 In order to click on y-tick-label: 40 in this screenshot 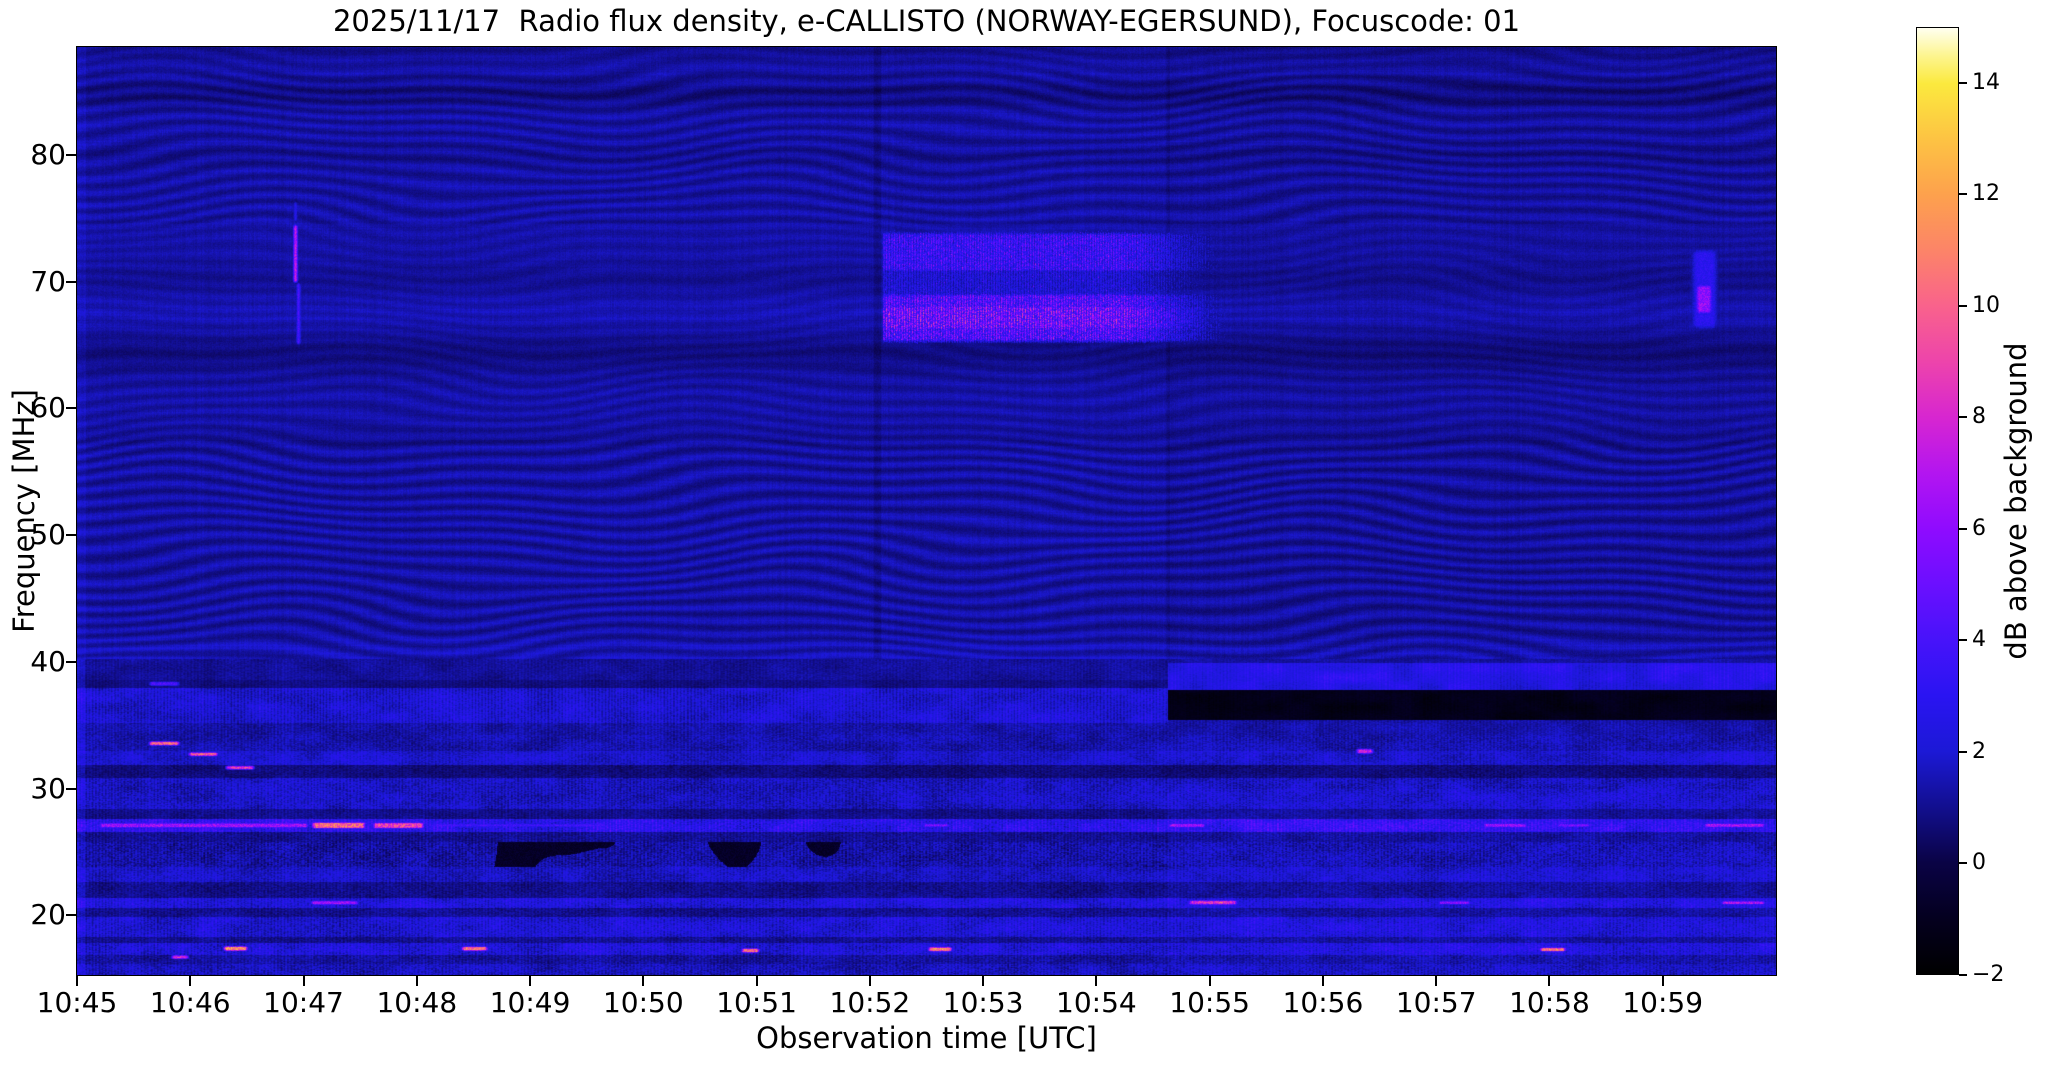, I will do `click(48, 661)`.